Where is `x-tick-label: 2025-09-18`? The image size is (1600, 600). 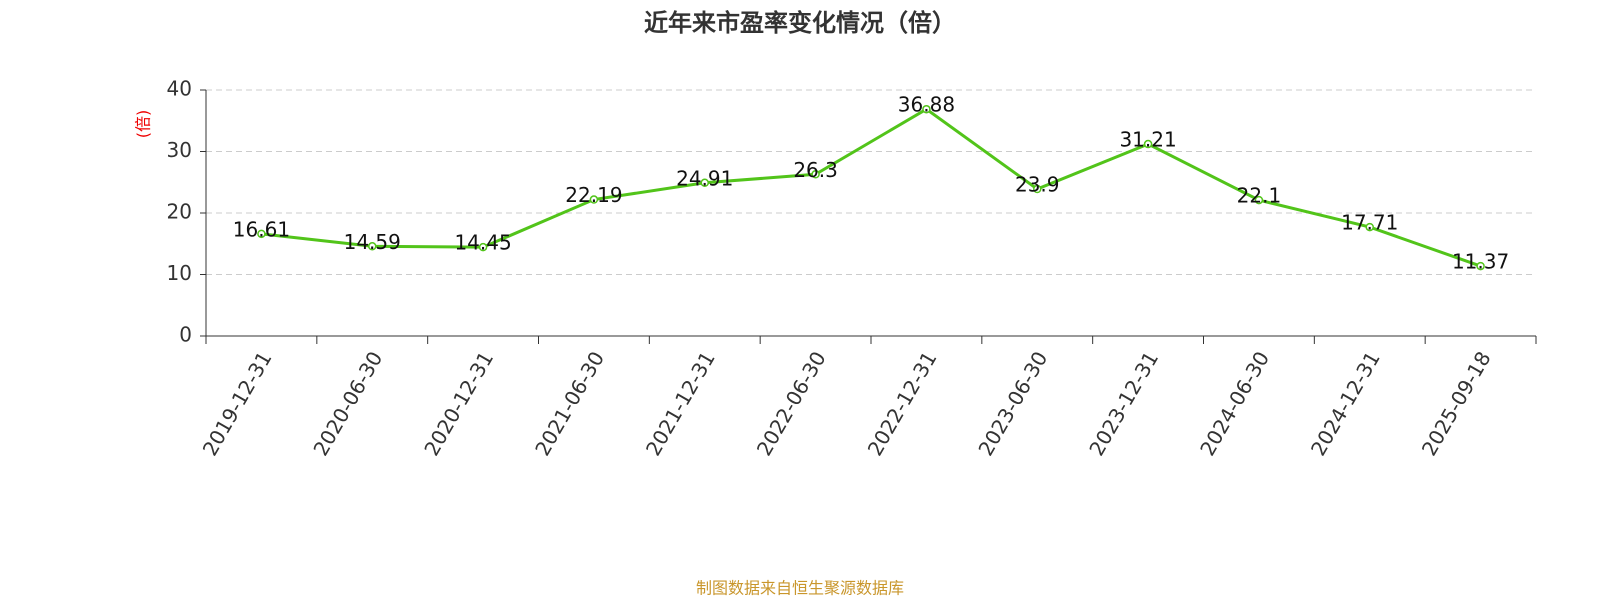 x-tick-label: 2025-09-18 is located at coordinates (1456, 403).